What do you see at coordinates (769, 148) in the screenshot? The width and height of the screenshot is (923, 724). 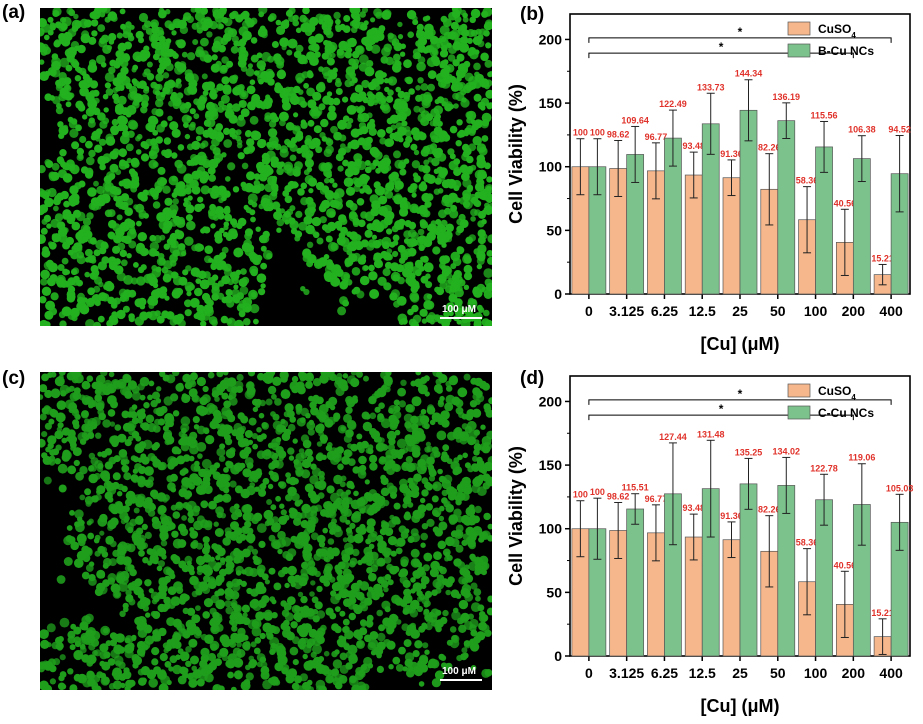 I see `data-label: 82.26` at bounding box center [769, 148].